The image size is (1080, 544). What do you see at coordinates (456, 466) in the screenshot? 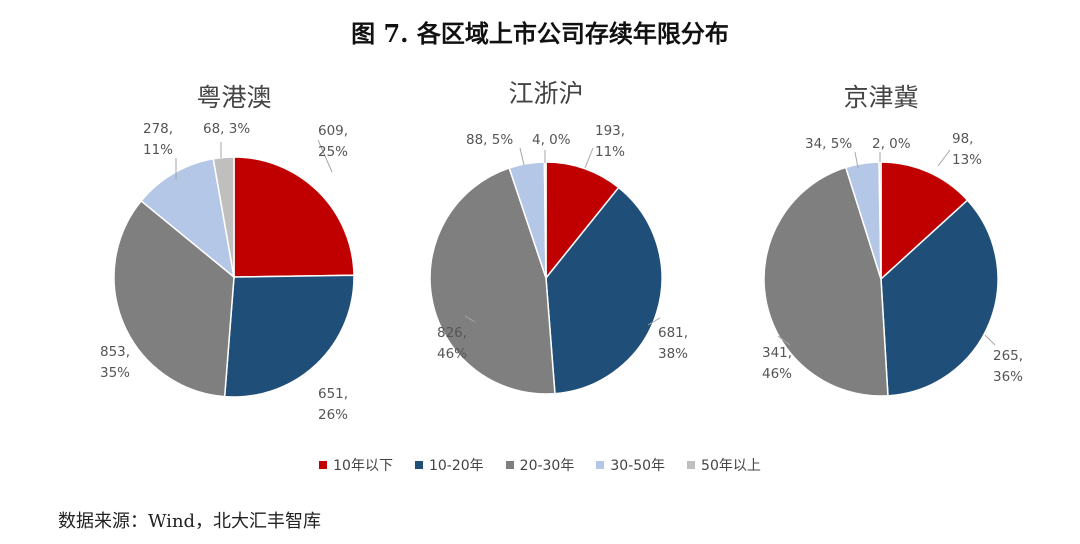
I see `legend-label: 10-20年` at bounding box center [456, 466].